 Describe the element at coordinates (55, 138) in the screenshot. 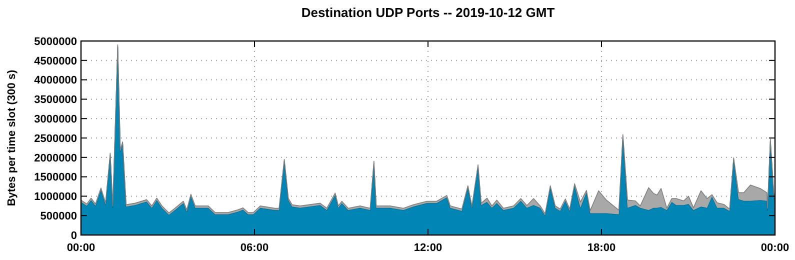

I see `y-tick-label: 2500000` at that location.